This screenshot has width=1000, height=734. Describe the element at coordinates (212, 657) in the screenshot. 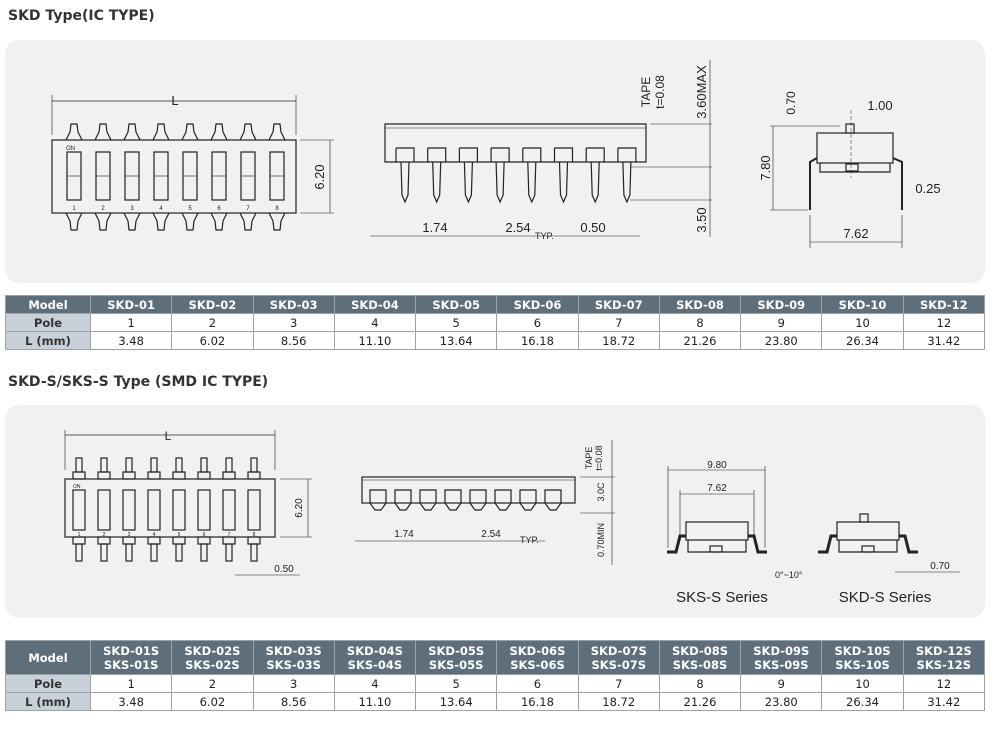

I see `table-cell: SKD-02S SKS-02S` at that location.